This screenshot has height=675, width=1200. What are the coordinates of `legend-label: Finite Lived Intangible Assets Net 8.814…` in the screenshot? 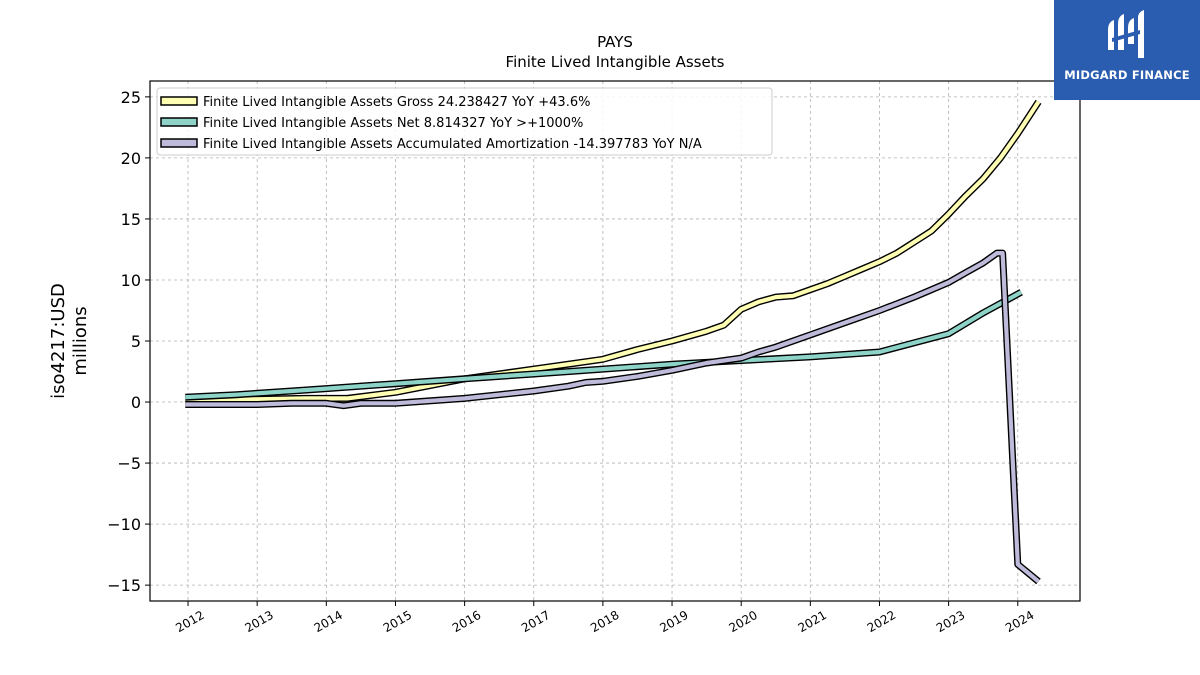 It's located at (393, 123).